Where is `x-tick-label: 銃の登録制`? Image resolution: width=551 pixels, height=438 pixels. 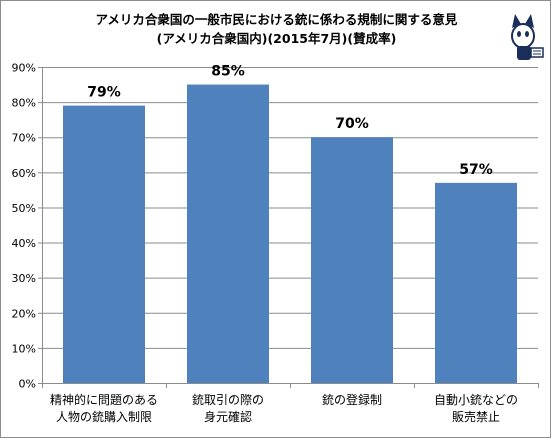
x-tick-label: 銃の登録制 is located at coordinates (352, 399).